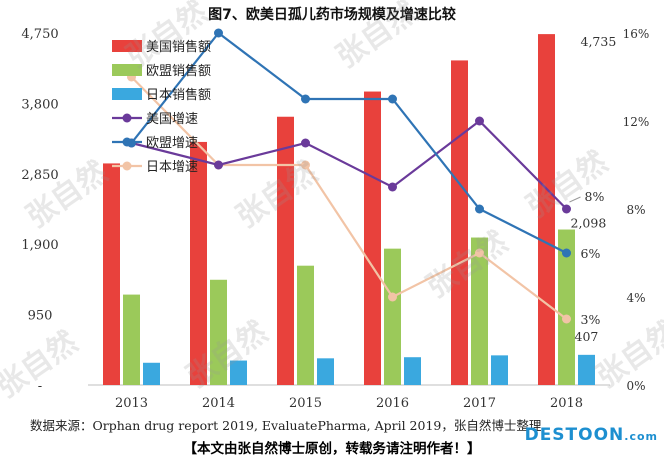 The height and width of the screenshot is (457, 664). What do you see at coordinates (589, 223) in the screenshot?
I see `data-label-eu-sales: 2,098` at bounding box center [589, 223].